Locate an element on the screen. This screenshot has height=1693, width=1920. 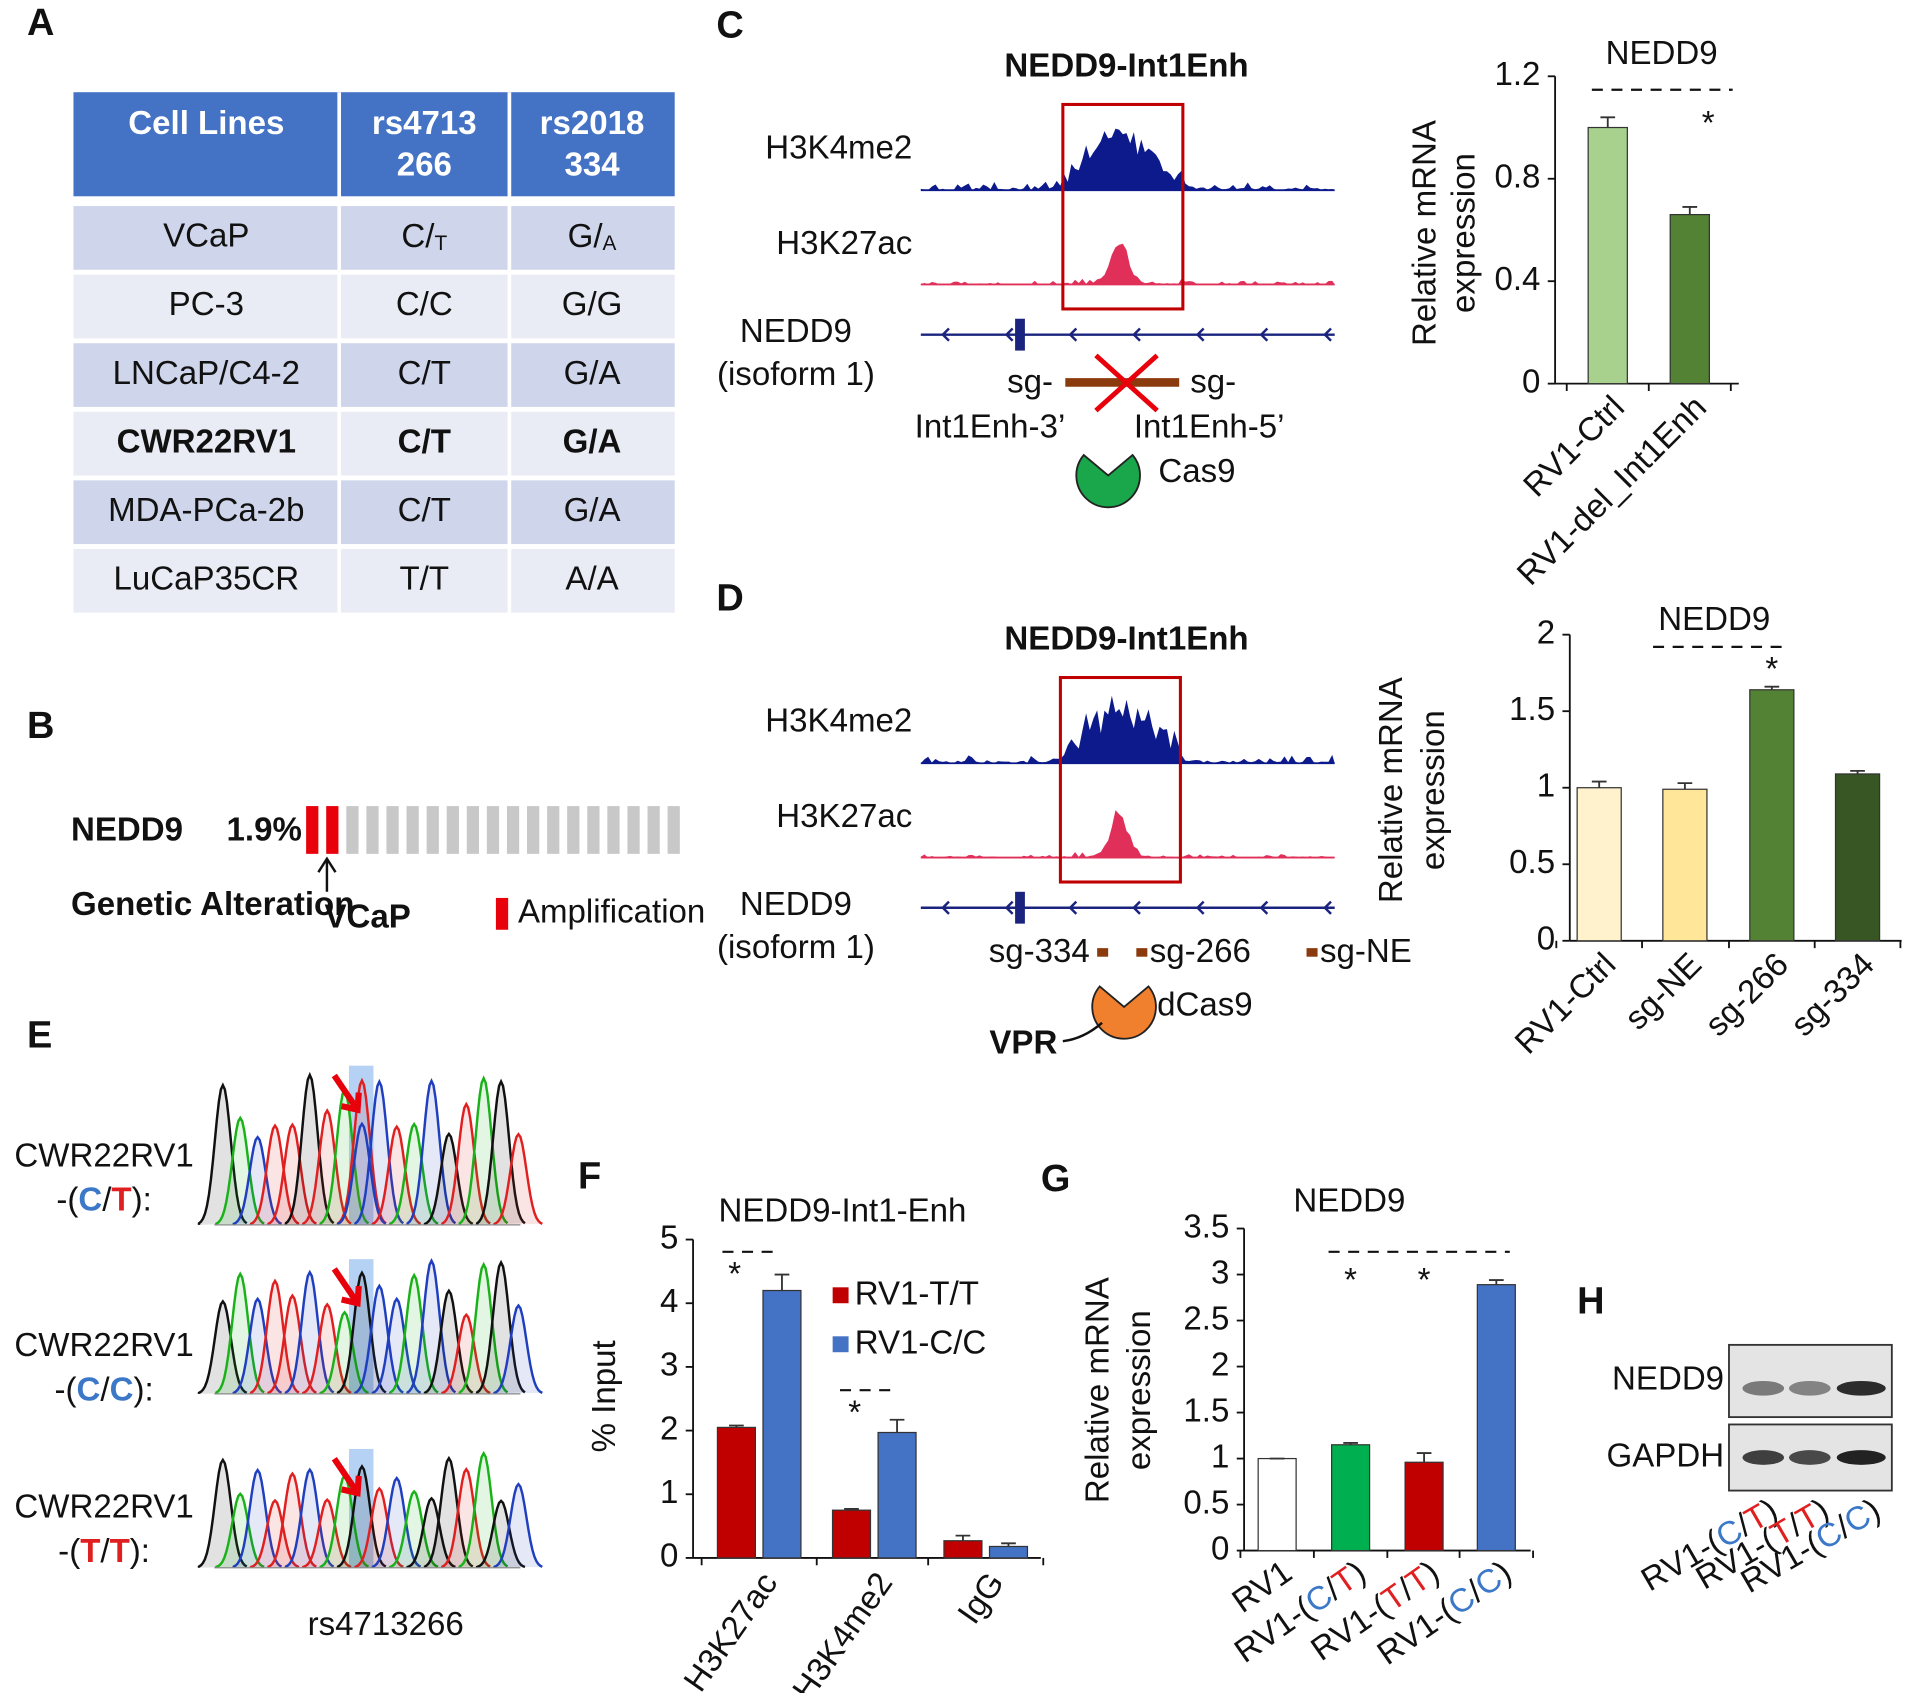
table-cell: C/C is located at coordinates (424, 304).